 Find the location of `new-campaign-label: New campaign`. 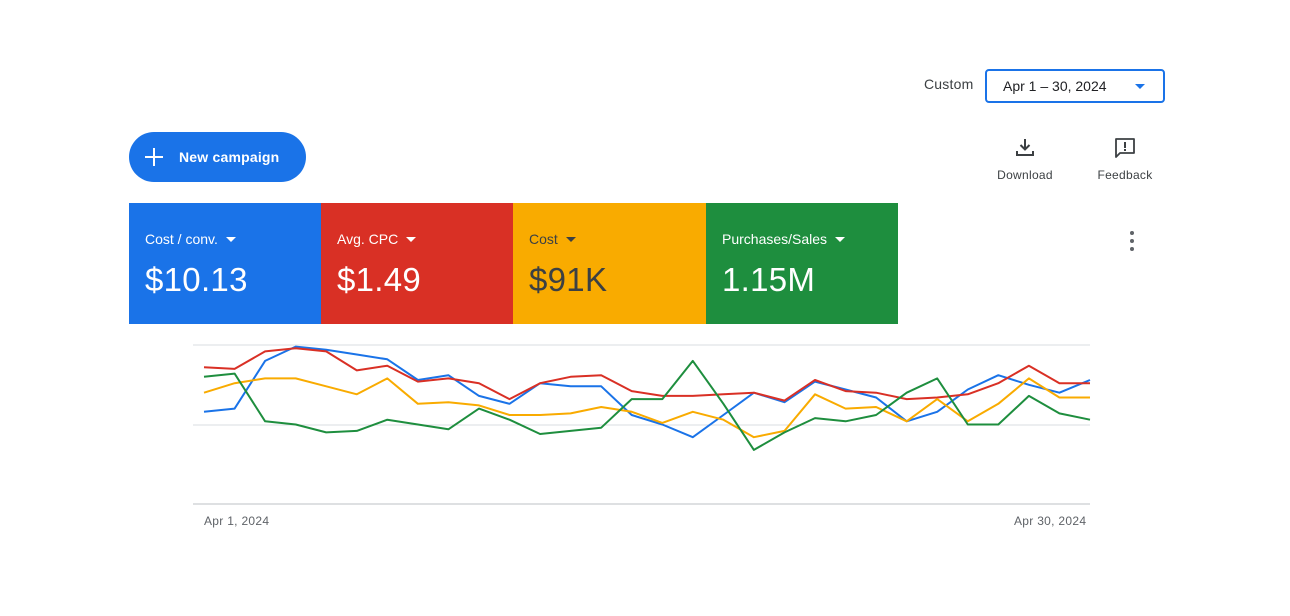

new-campaign-label: New campaign is located at coordinates (229, 157).